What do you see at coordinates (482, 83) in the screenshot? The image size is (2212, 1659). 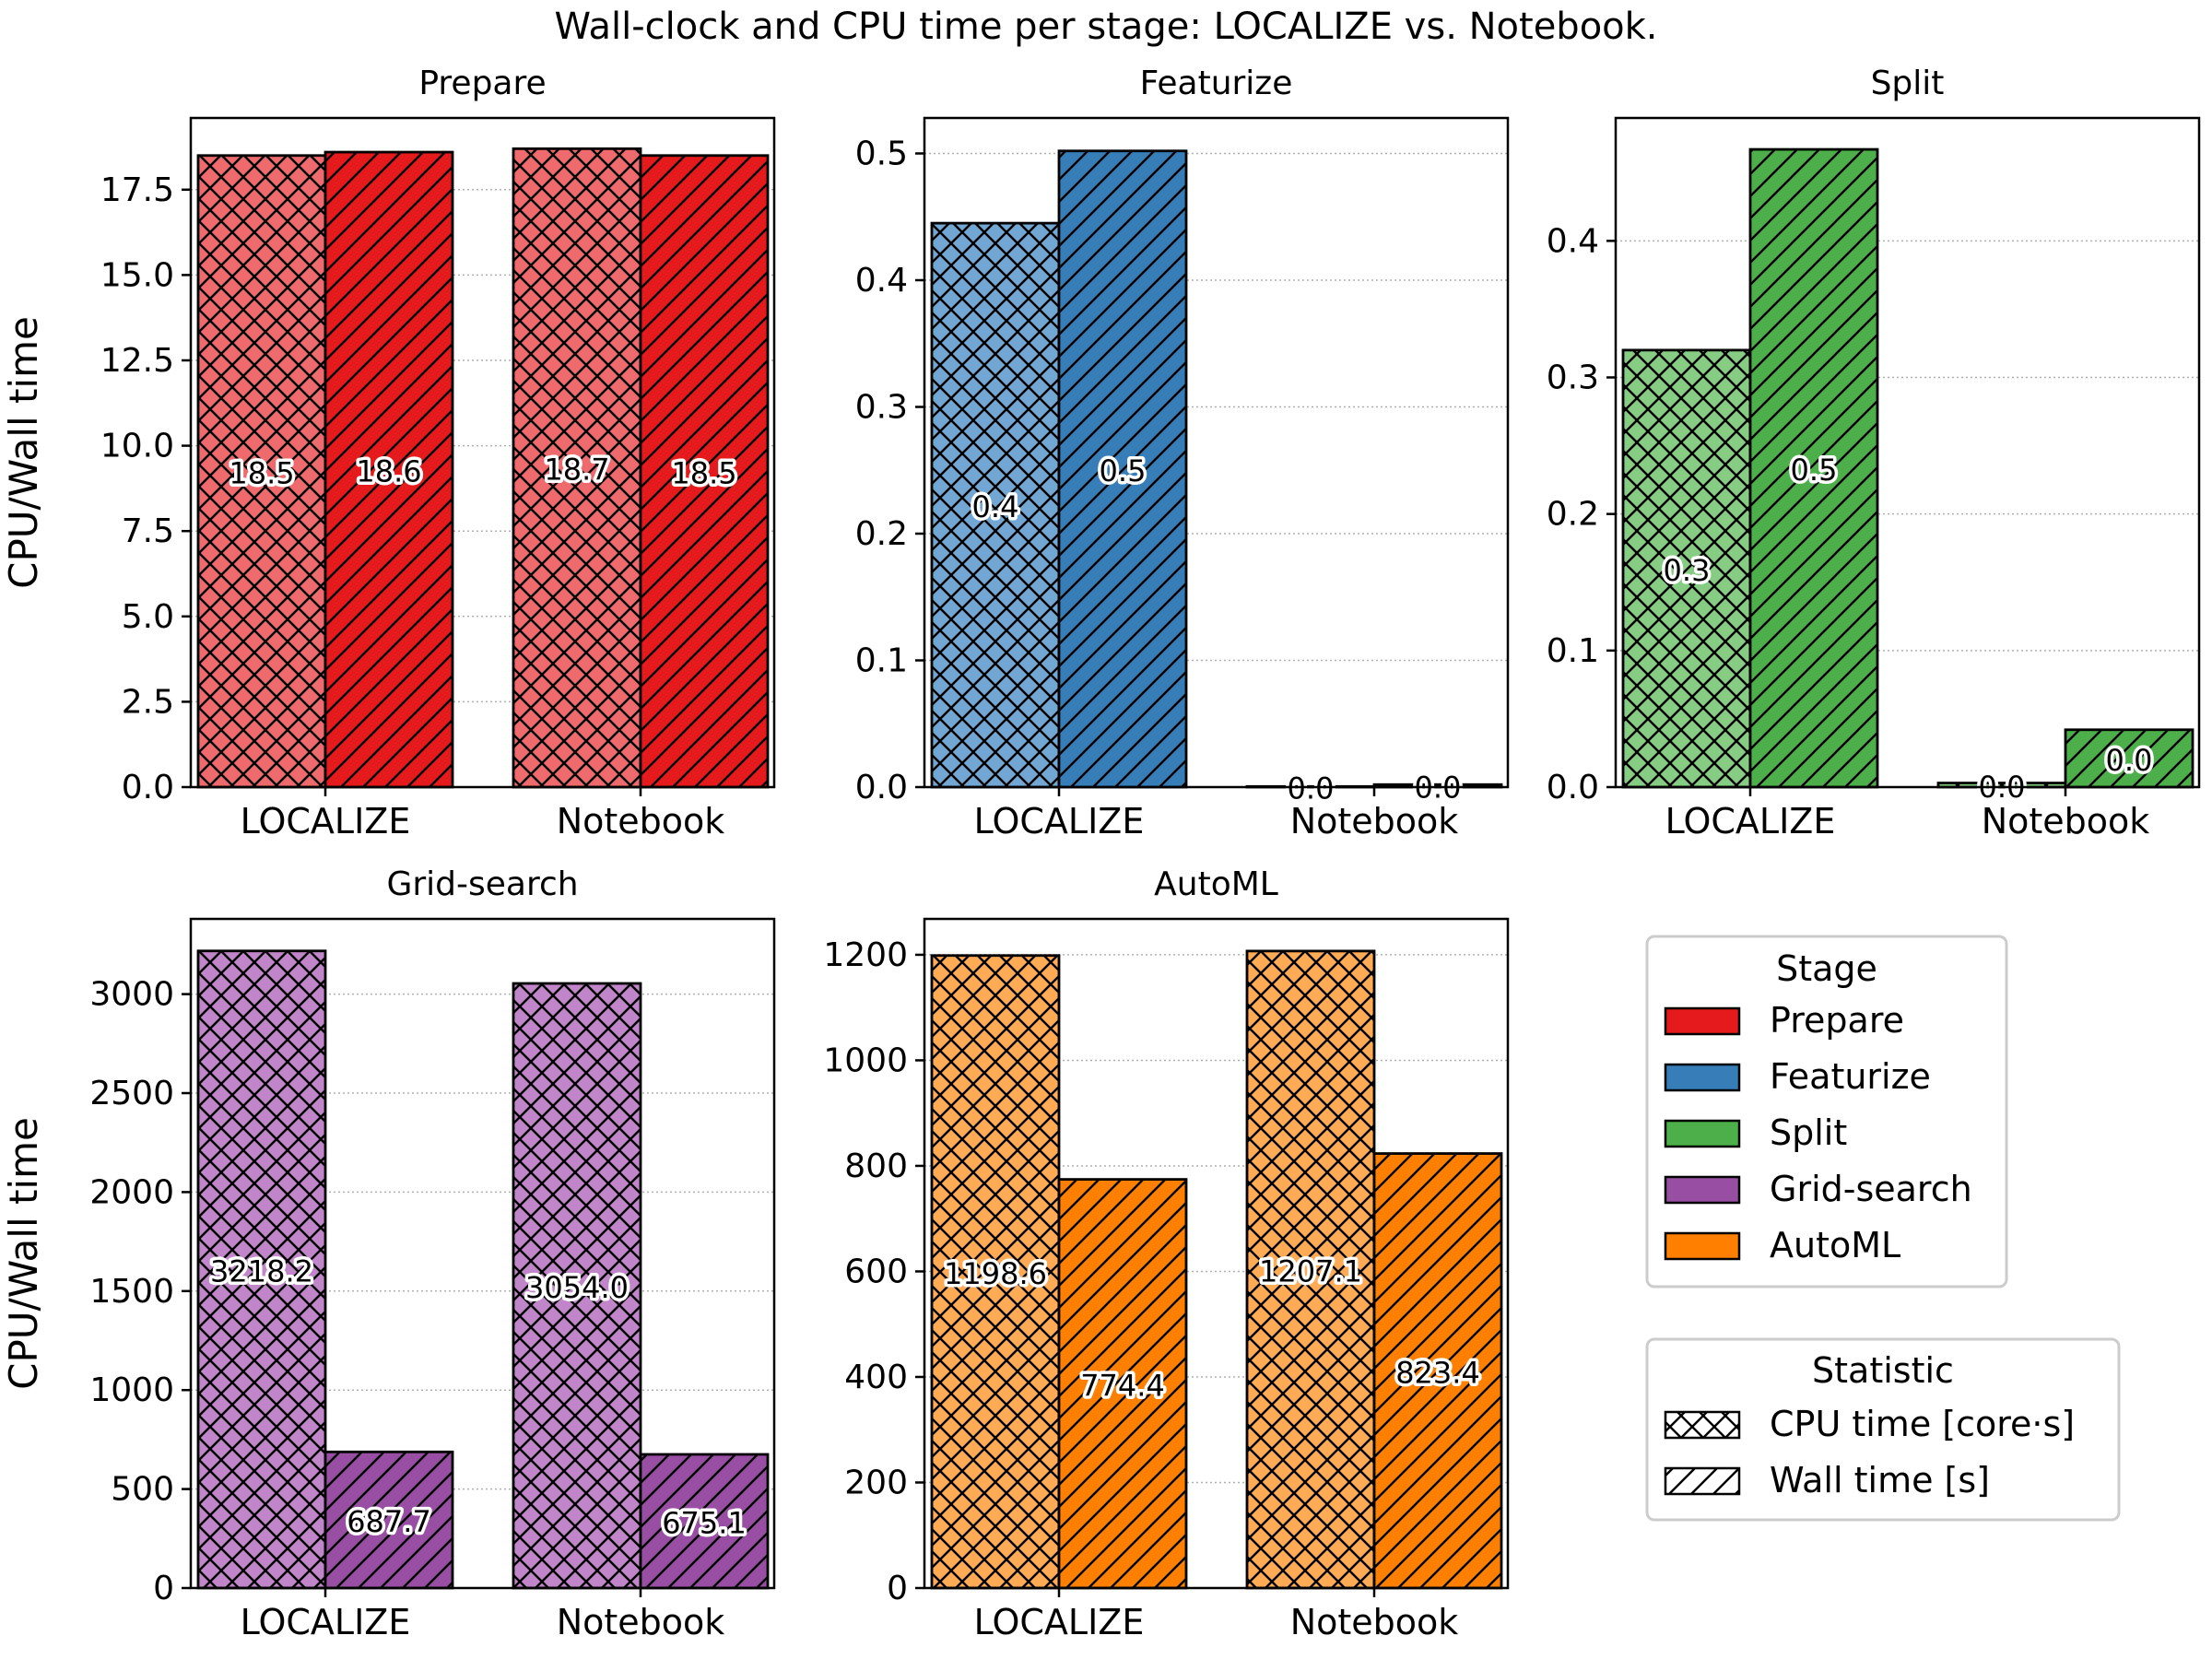 I see `chart-title: Prepare` at bounding box center [482, 83].